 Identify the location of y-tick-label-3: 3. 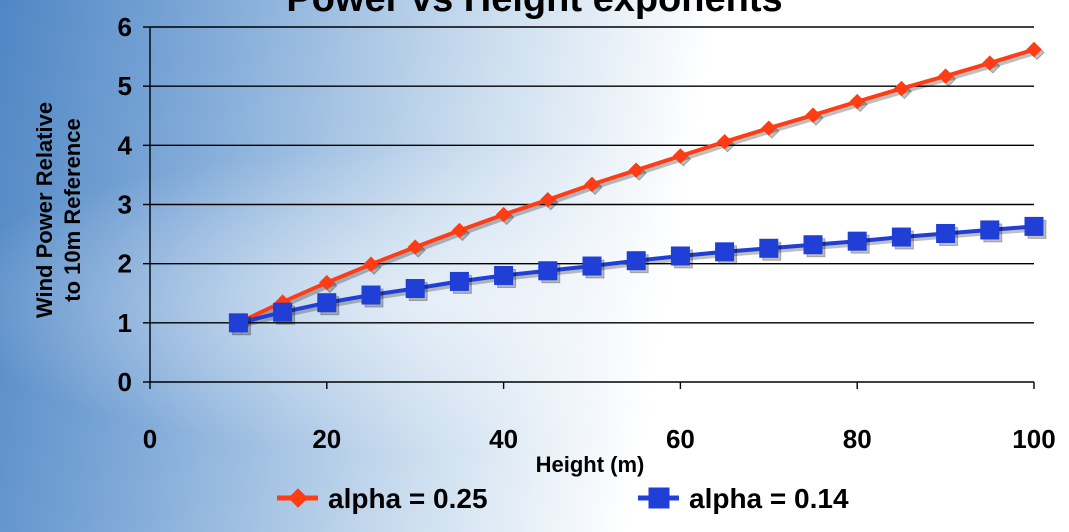
(125, 205).